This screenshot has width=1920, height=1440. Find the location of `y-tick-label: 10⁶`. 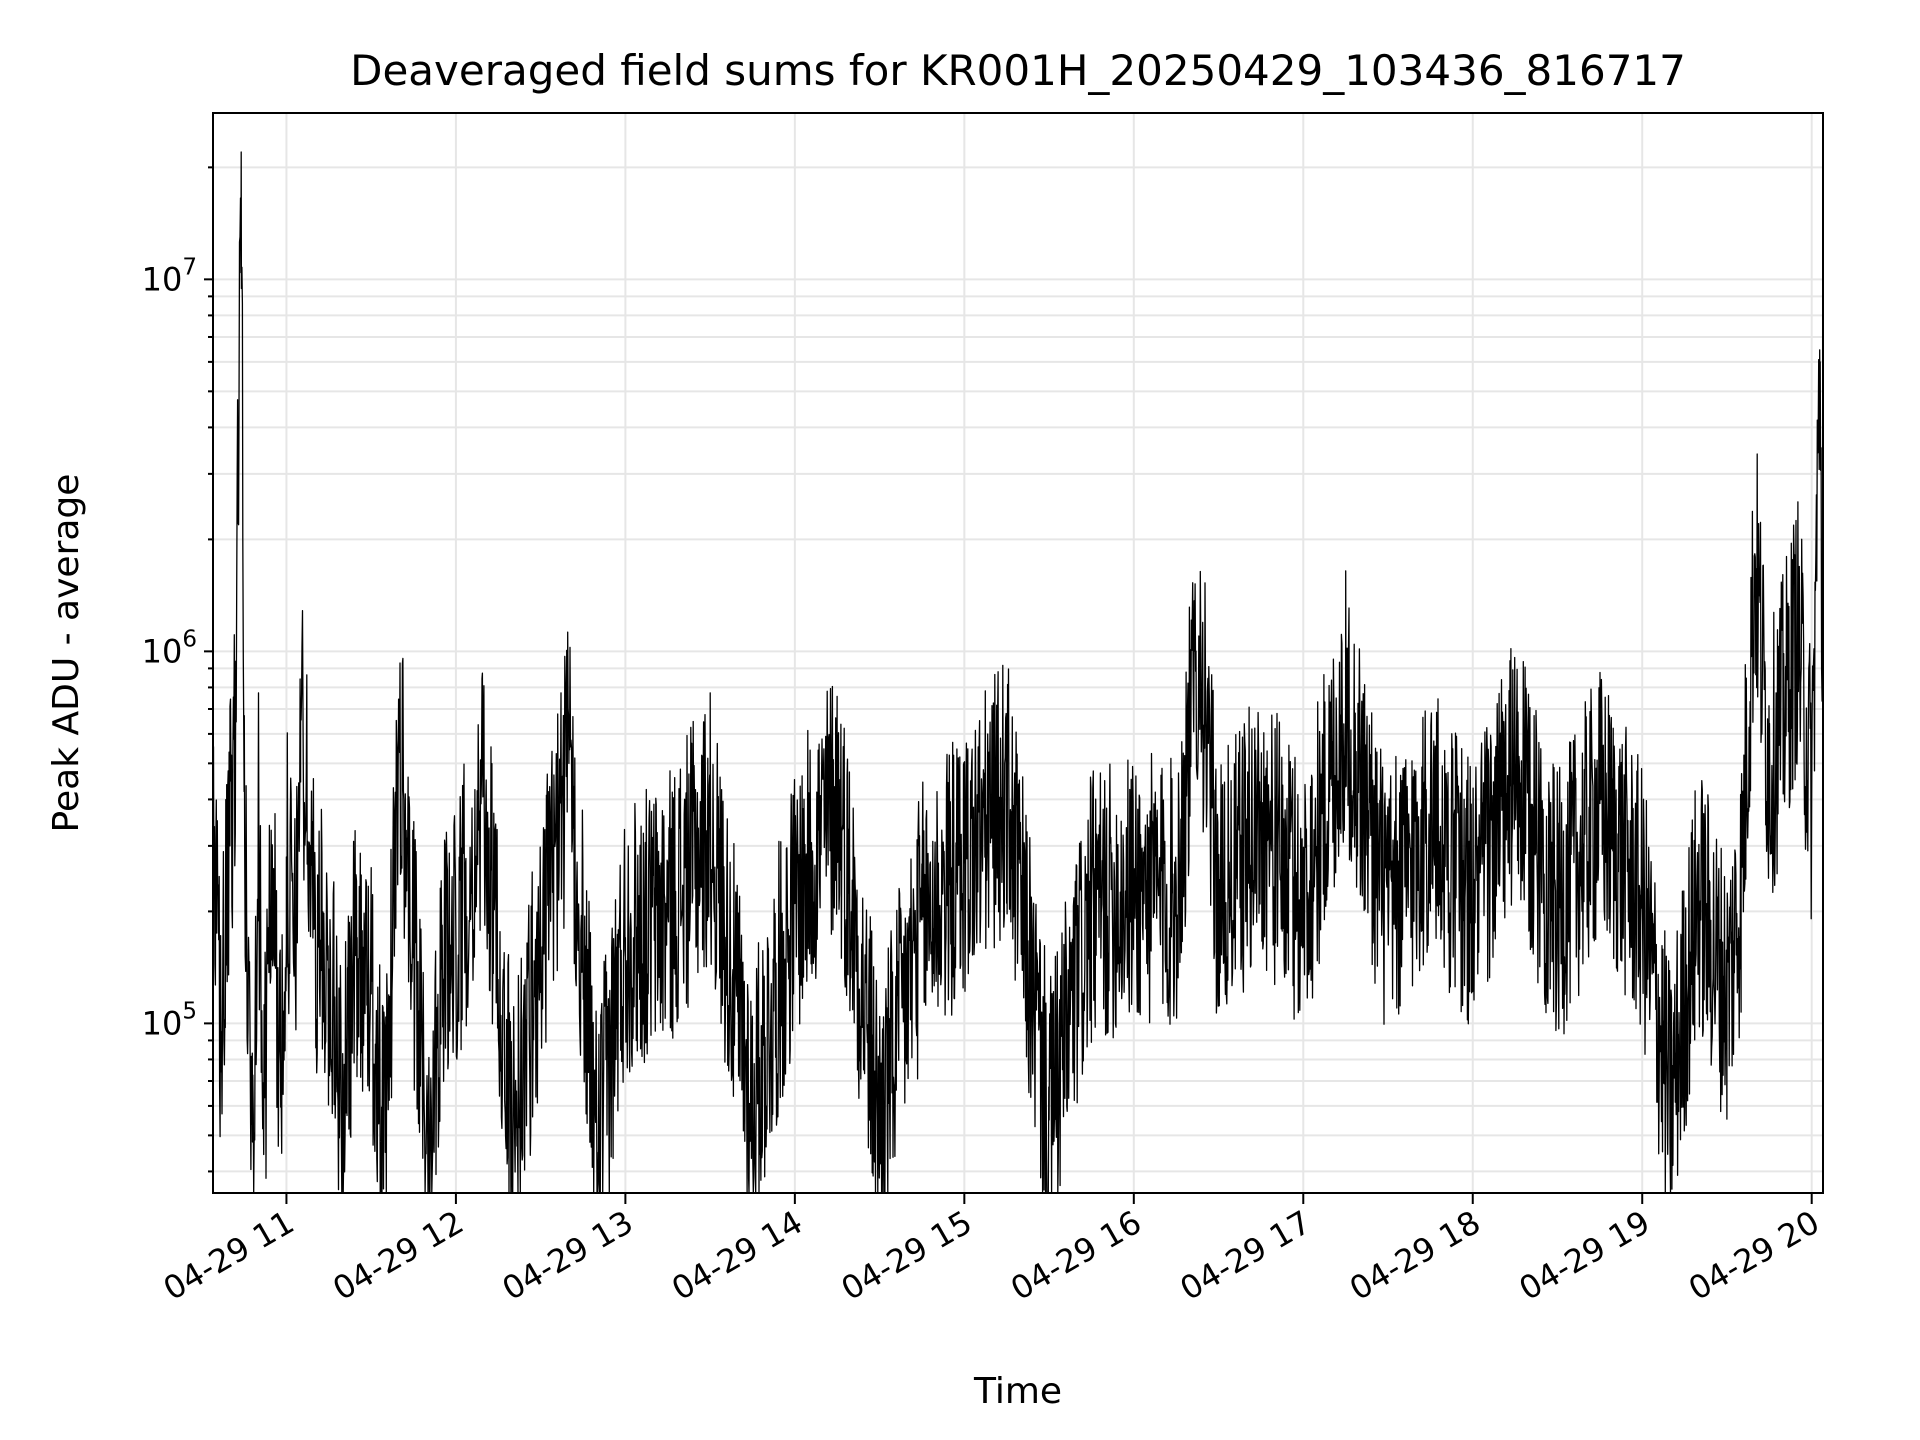

y-tick-label: 10⁶ is located at coordinates (169, 648).